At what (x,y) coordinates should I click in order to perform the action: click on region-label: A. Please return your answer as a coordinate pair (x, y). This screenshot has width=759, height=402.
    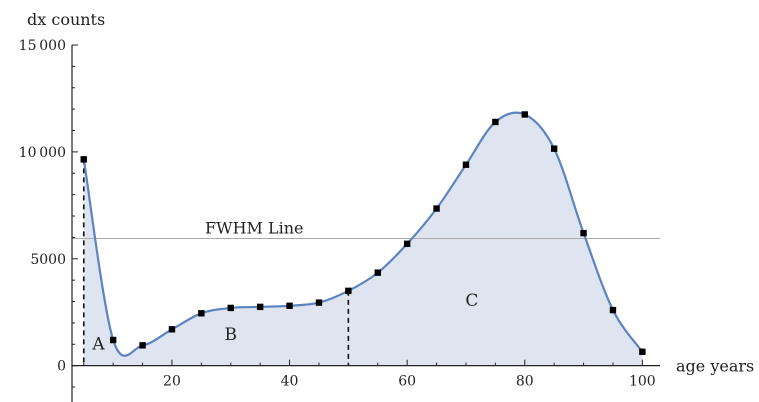
    Looking at the image, I should click on (98, 345).